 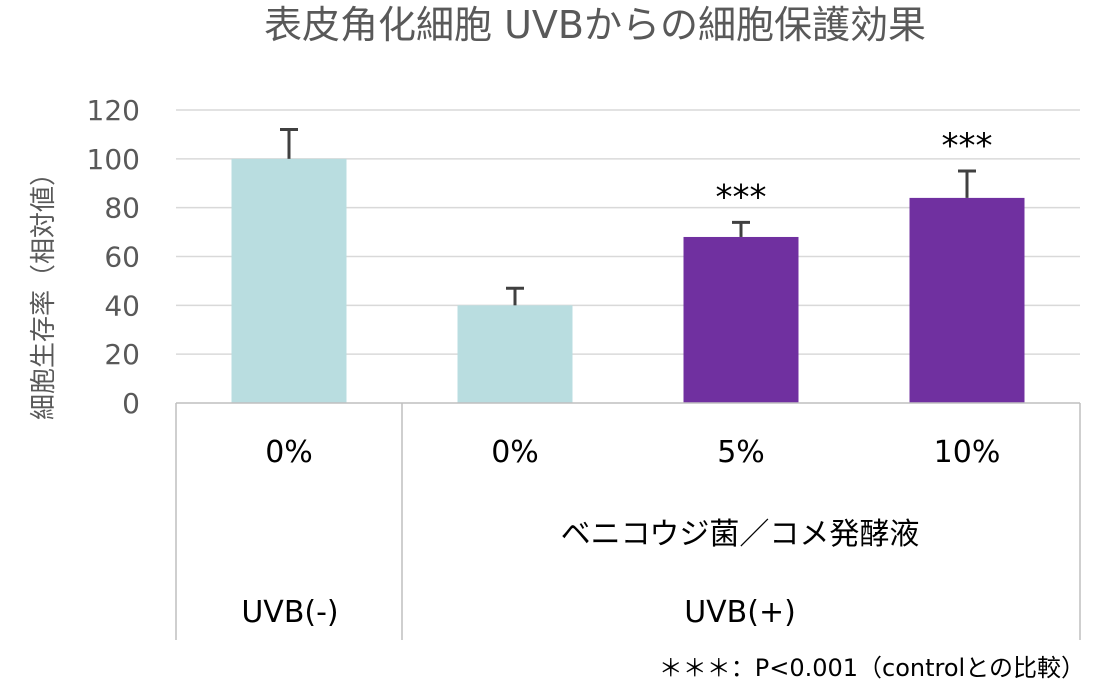 What do you see at coordinates (595, 25) in the screenshot?
I see `chart-title: 表皮角化細胞 UVBからの細胞保護効果` at bounding box center [595, 25].